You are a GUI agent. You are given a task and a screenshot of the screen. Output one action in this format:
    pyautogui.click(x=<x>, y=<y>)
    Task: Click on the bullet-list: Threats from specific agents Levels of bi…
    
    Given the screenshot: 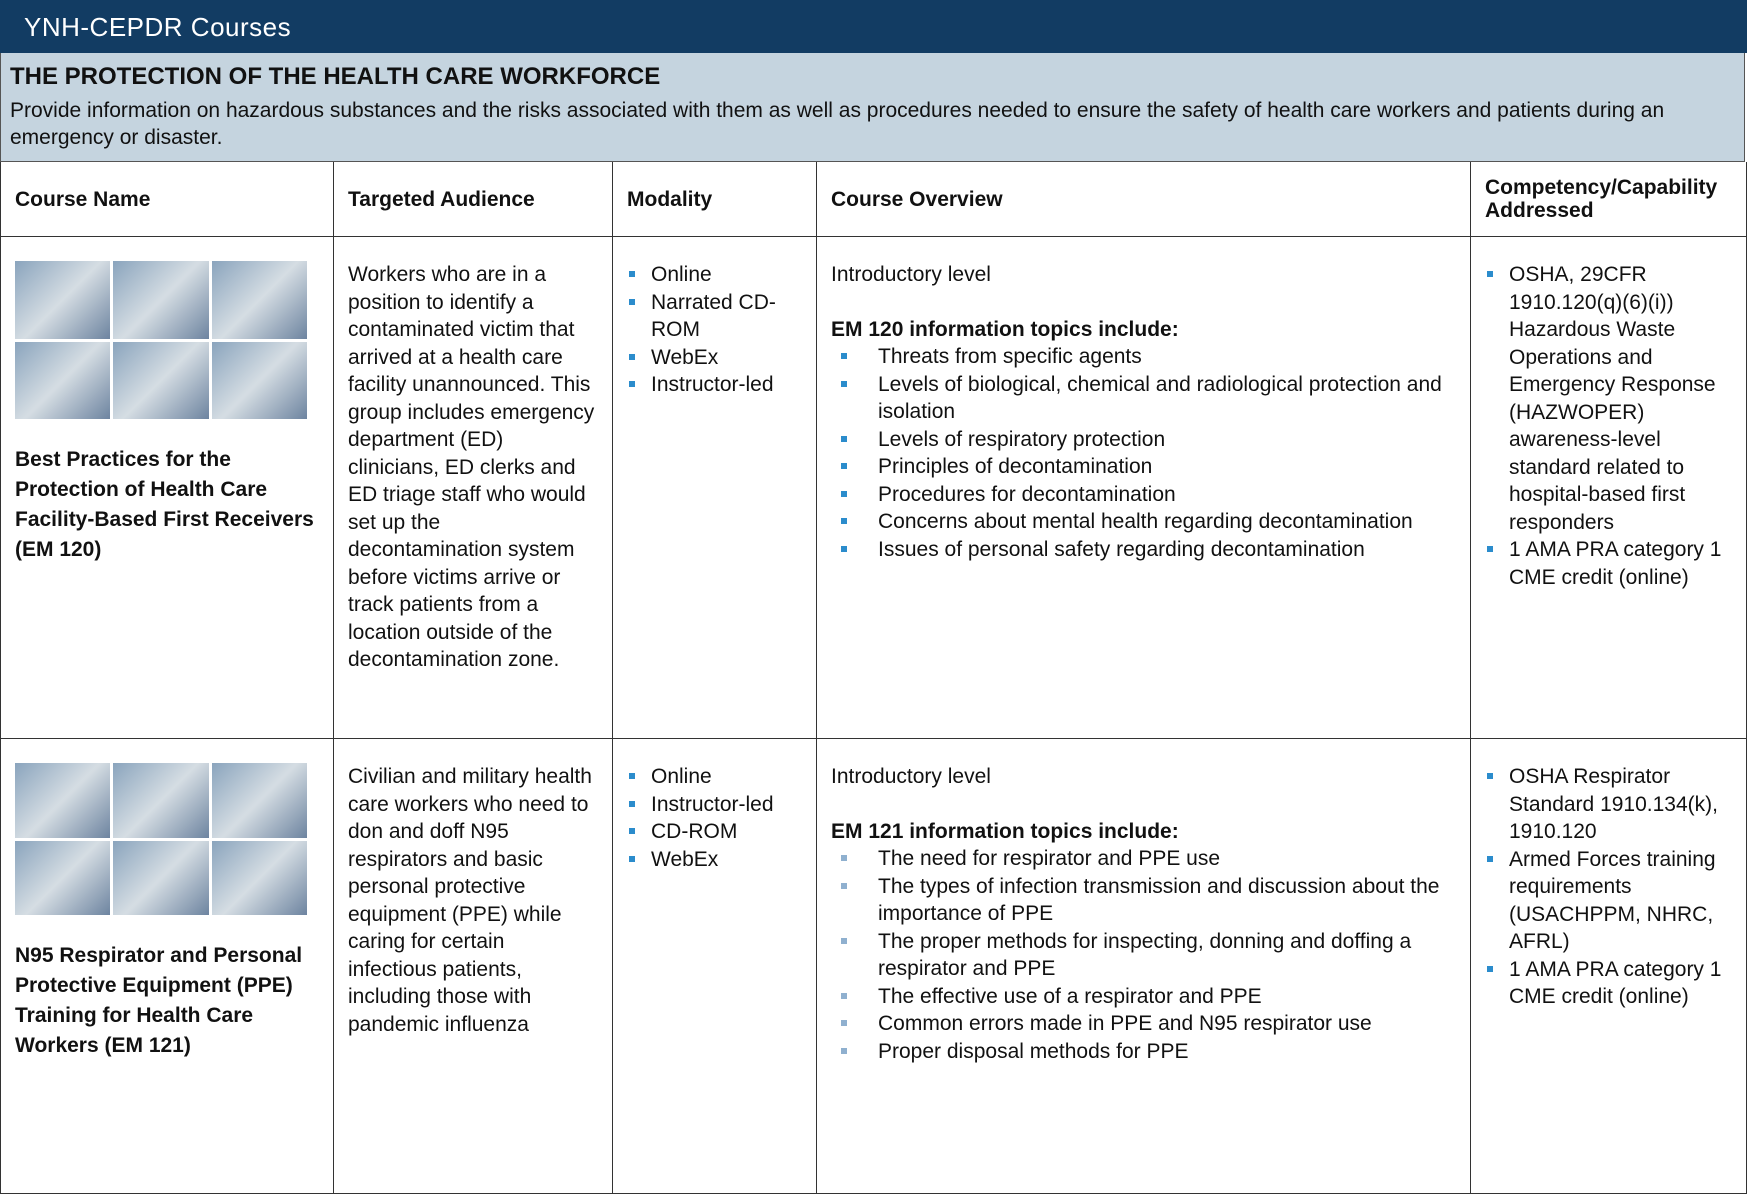 What is the action you would take?
    pyautogui.click(x=1143, y=453)
    